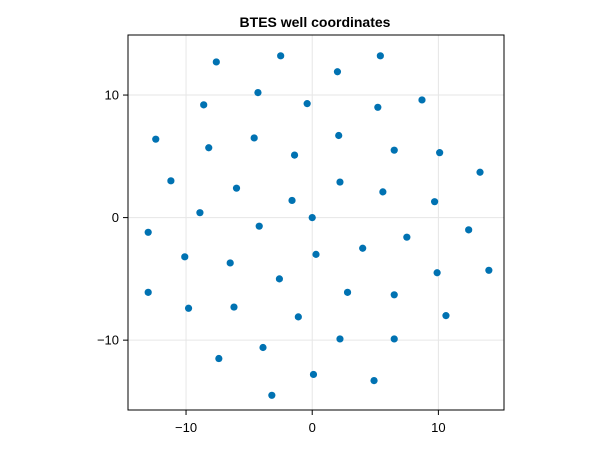 The height and width of the screenshot is (450, 600). I want to click on y-tick-label: 10, so click(112, 95).